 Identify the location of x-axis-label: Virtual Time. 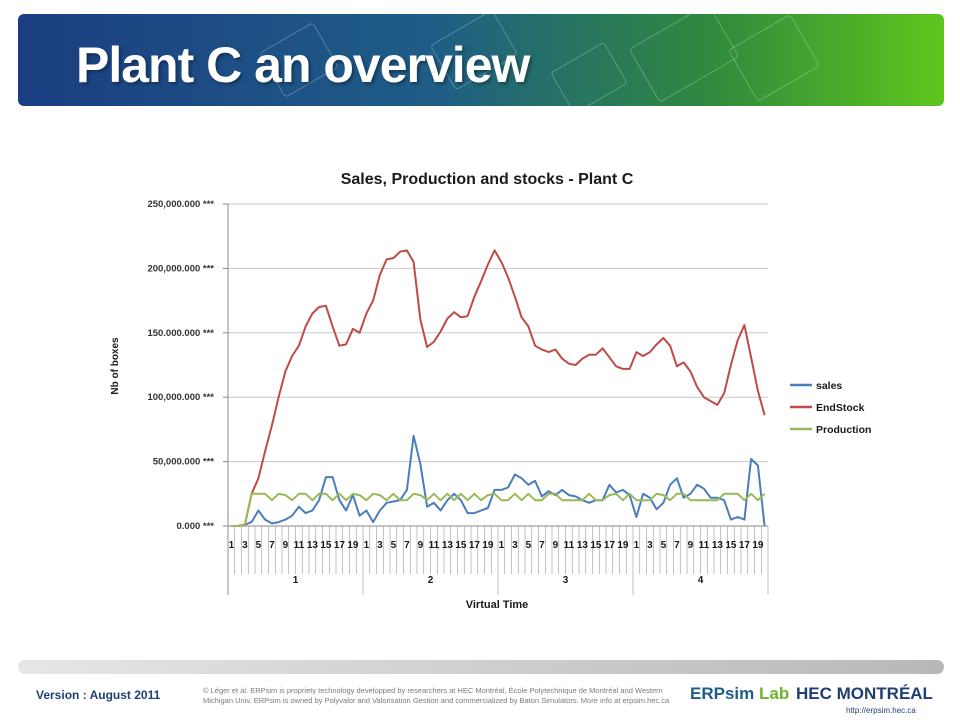
(497, 605).